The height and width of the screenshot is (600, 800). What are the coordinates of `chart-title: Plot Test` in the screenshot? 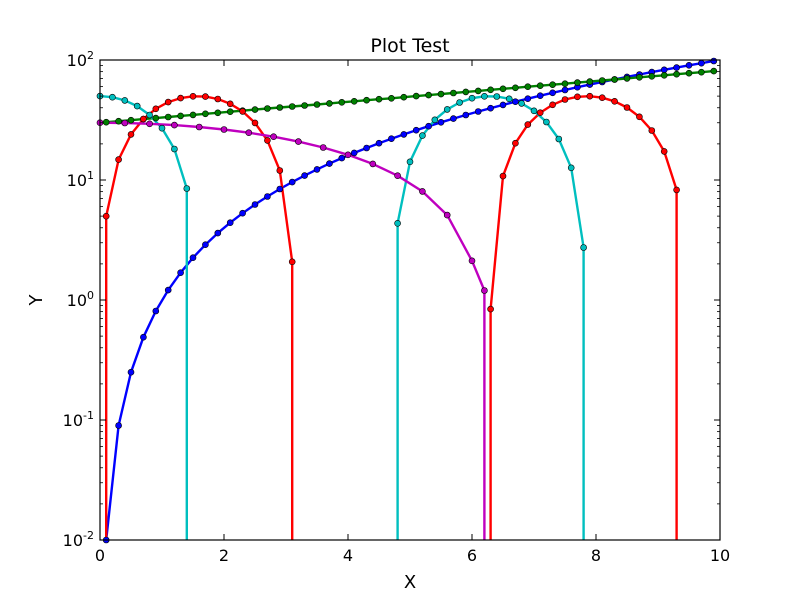 It's located at (409, 46).